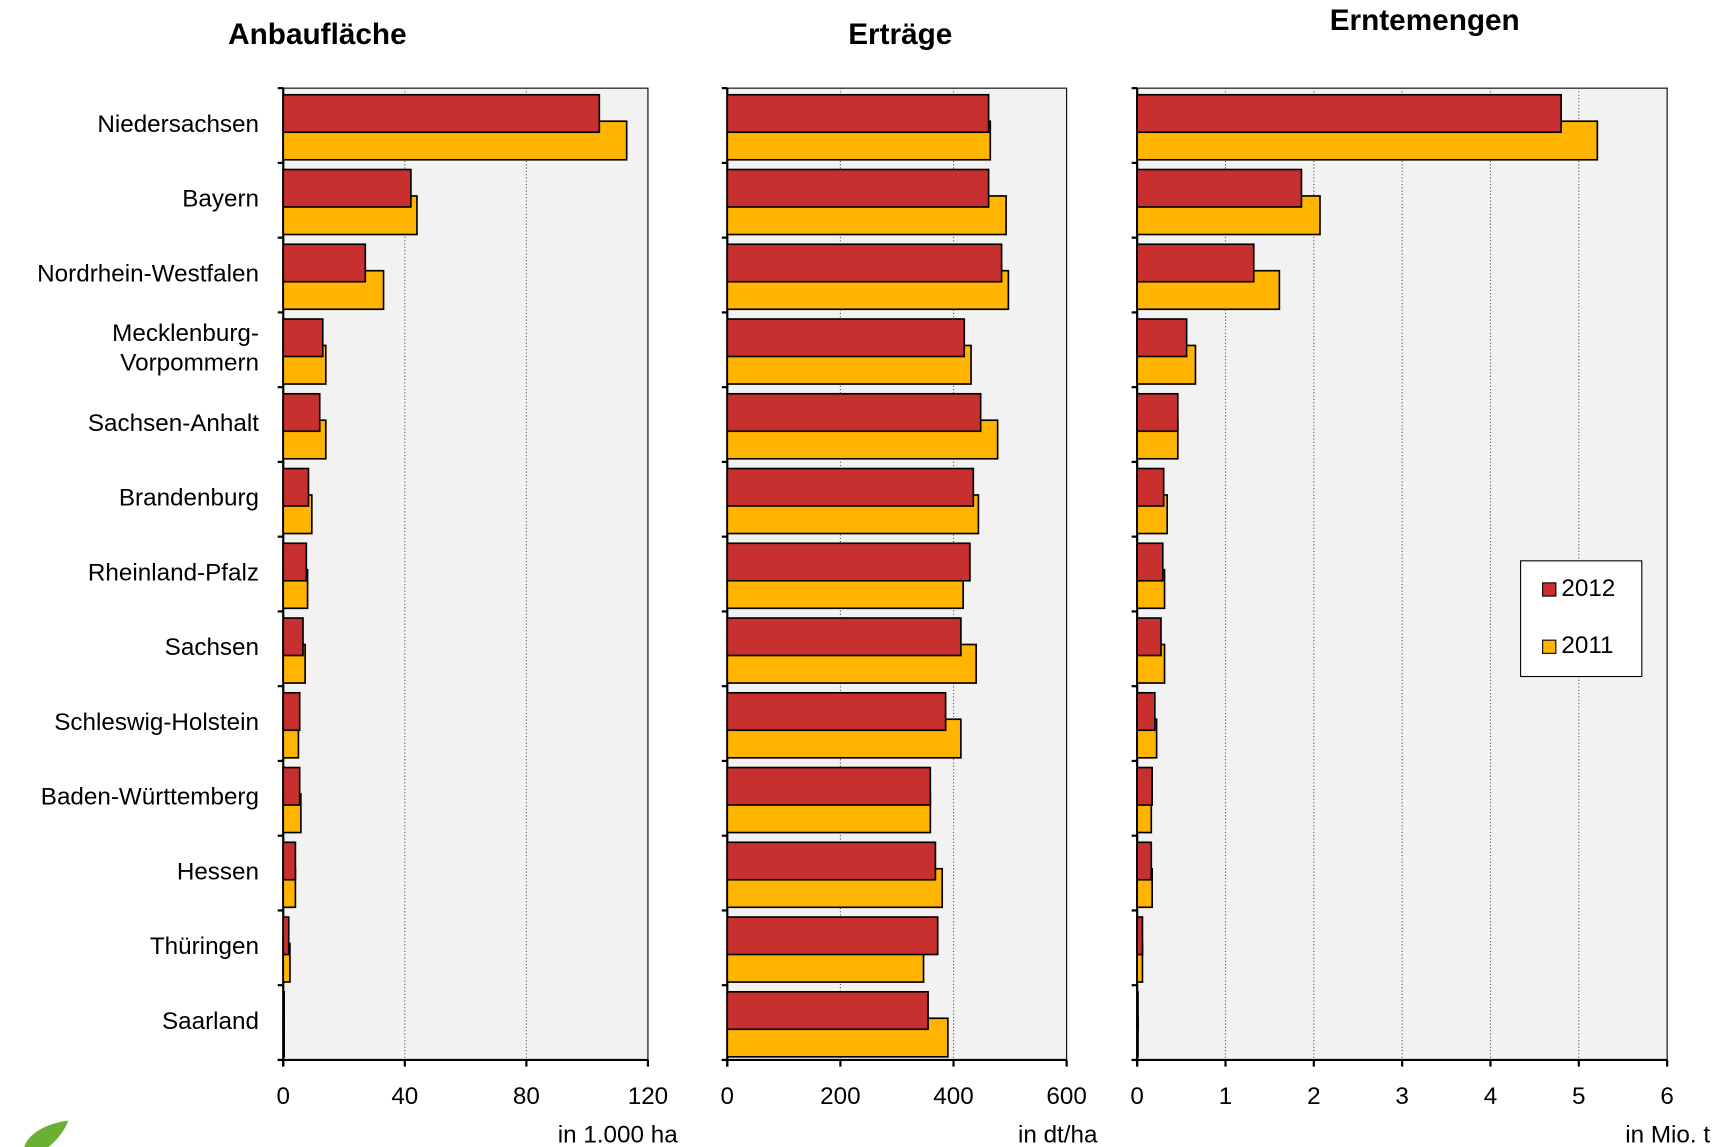 The height and width of the screenshot is (1147, 1719). I want to click on logo-leaf, so click(46, 1133).